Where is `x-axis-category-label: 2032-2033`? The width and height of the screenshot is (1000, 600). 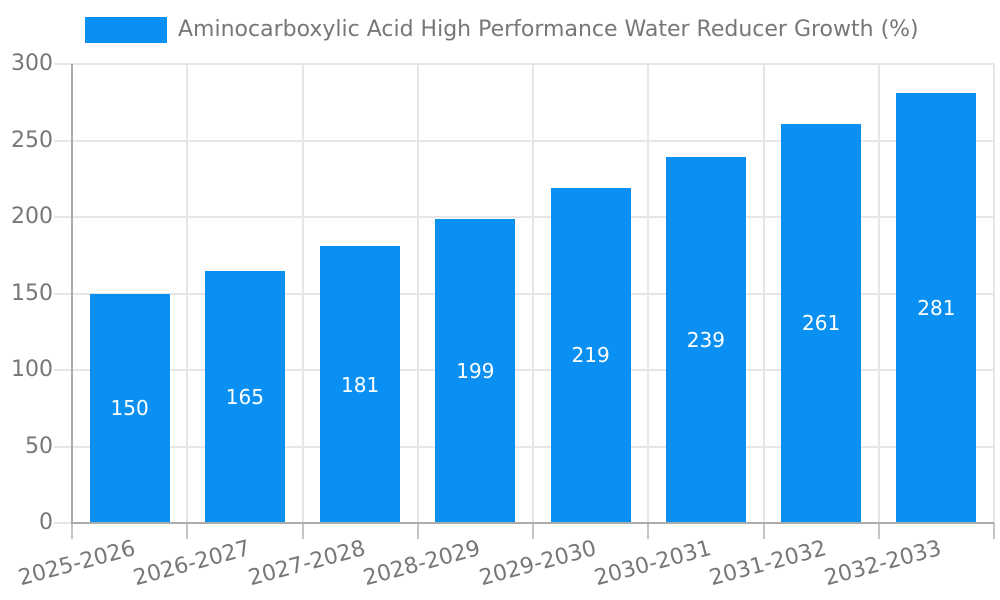
x-axis-category-label: 2032-2033 is located at coordinates (883, 564).